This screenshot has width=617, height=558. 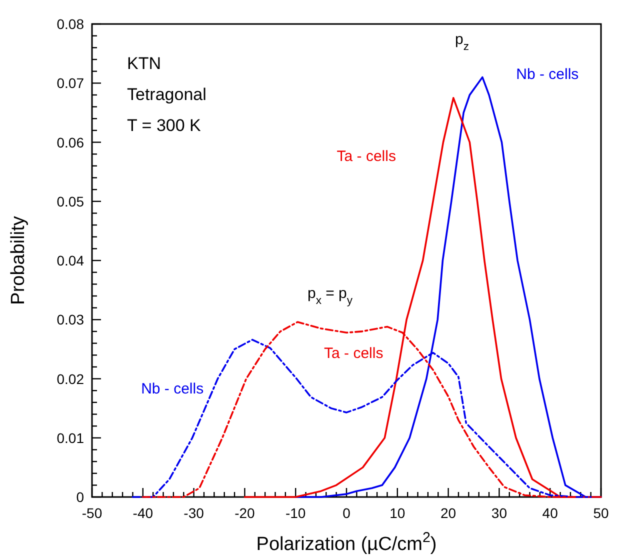 I want to click on x-tick-label: -30, so click(x=194, y=513).